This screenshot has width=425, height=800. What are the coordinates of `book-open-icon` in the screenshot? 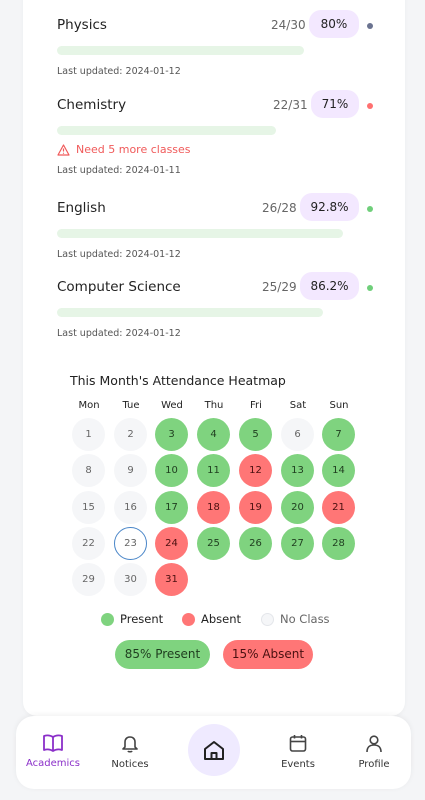 It's located at (53, 743).